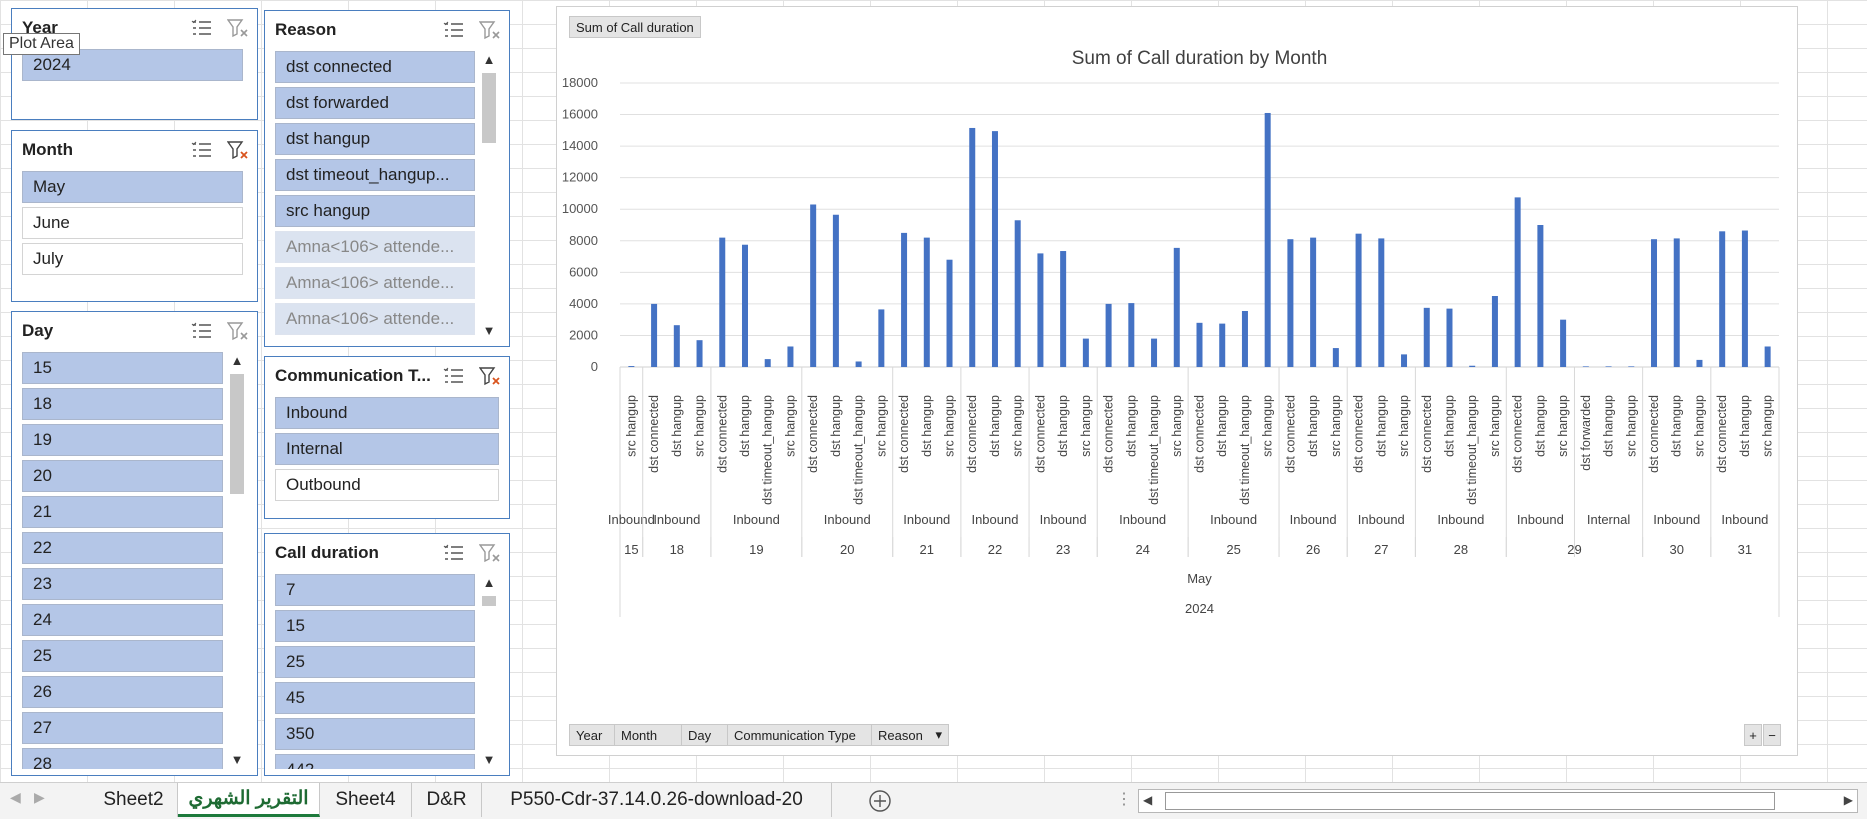 This screenshot has height=819, width=1867. What do you see at coordinates (375, 590) in the screenshot?
I see `slicer-item: 7` at bounding box center [375, 590].